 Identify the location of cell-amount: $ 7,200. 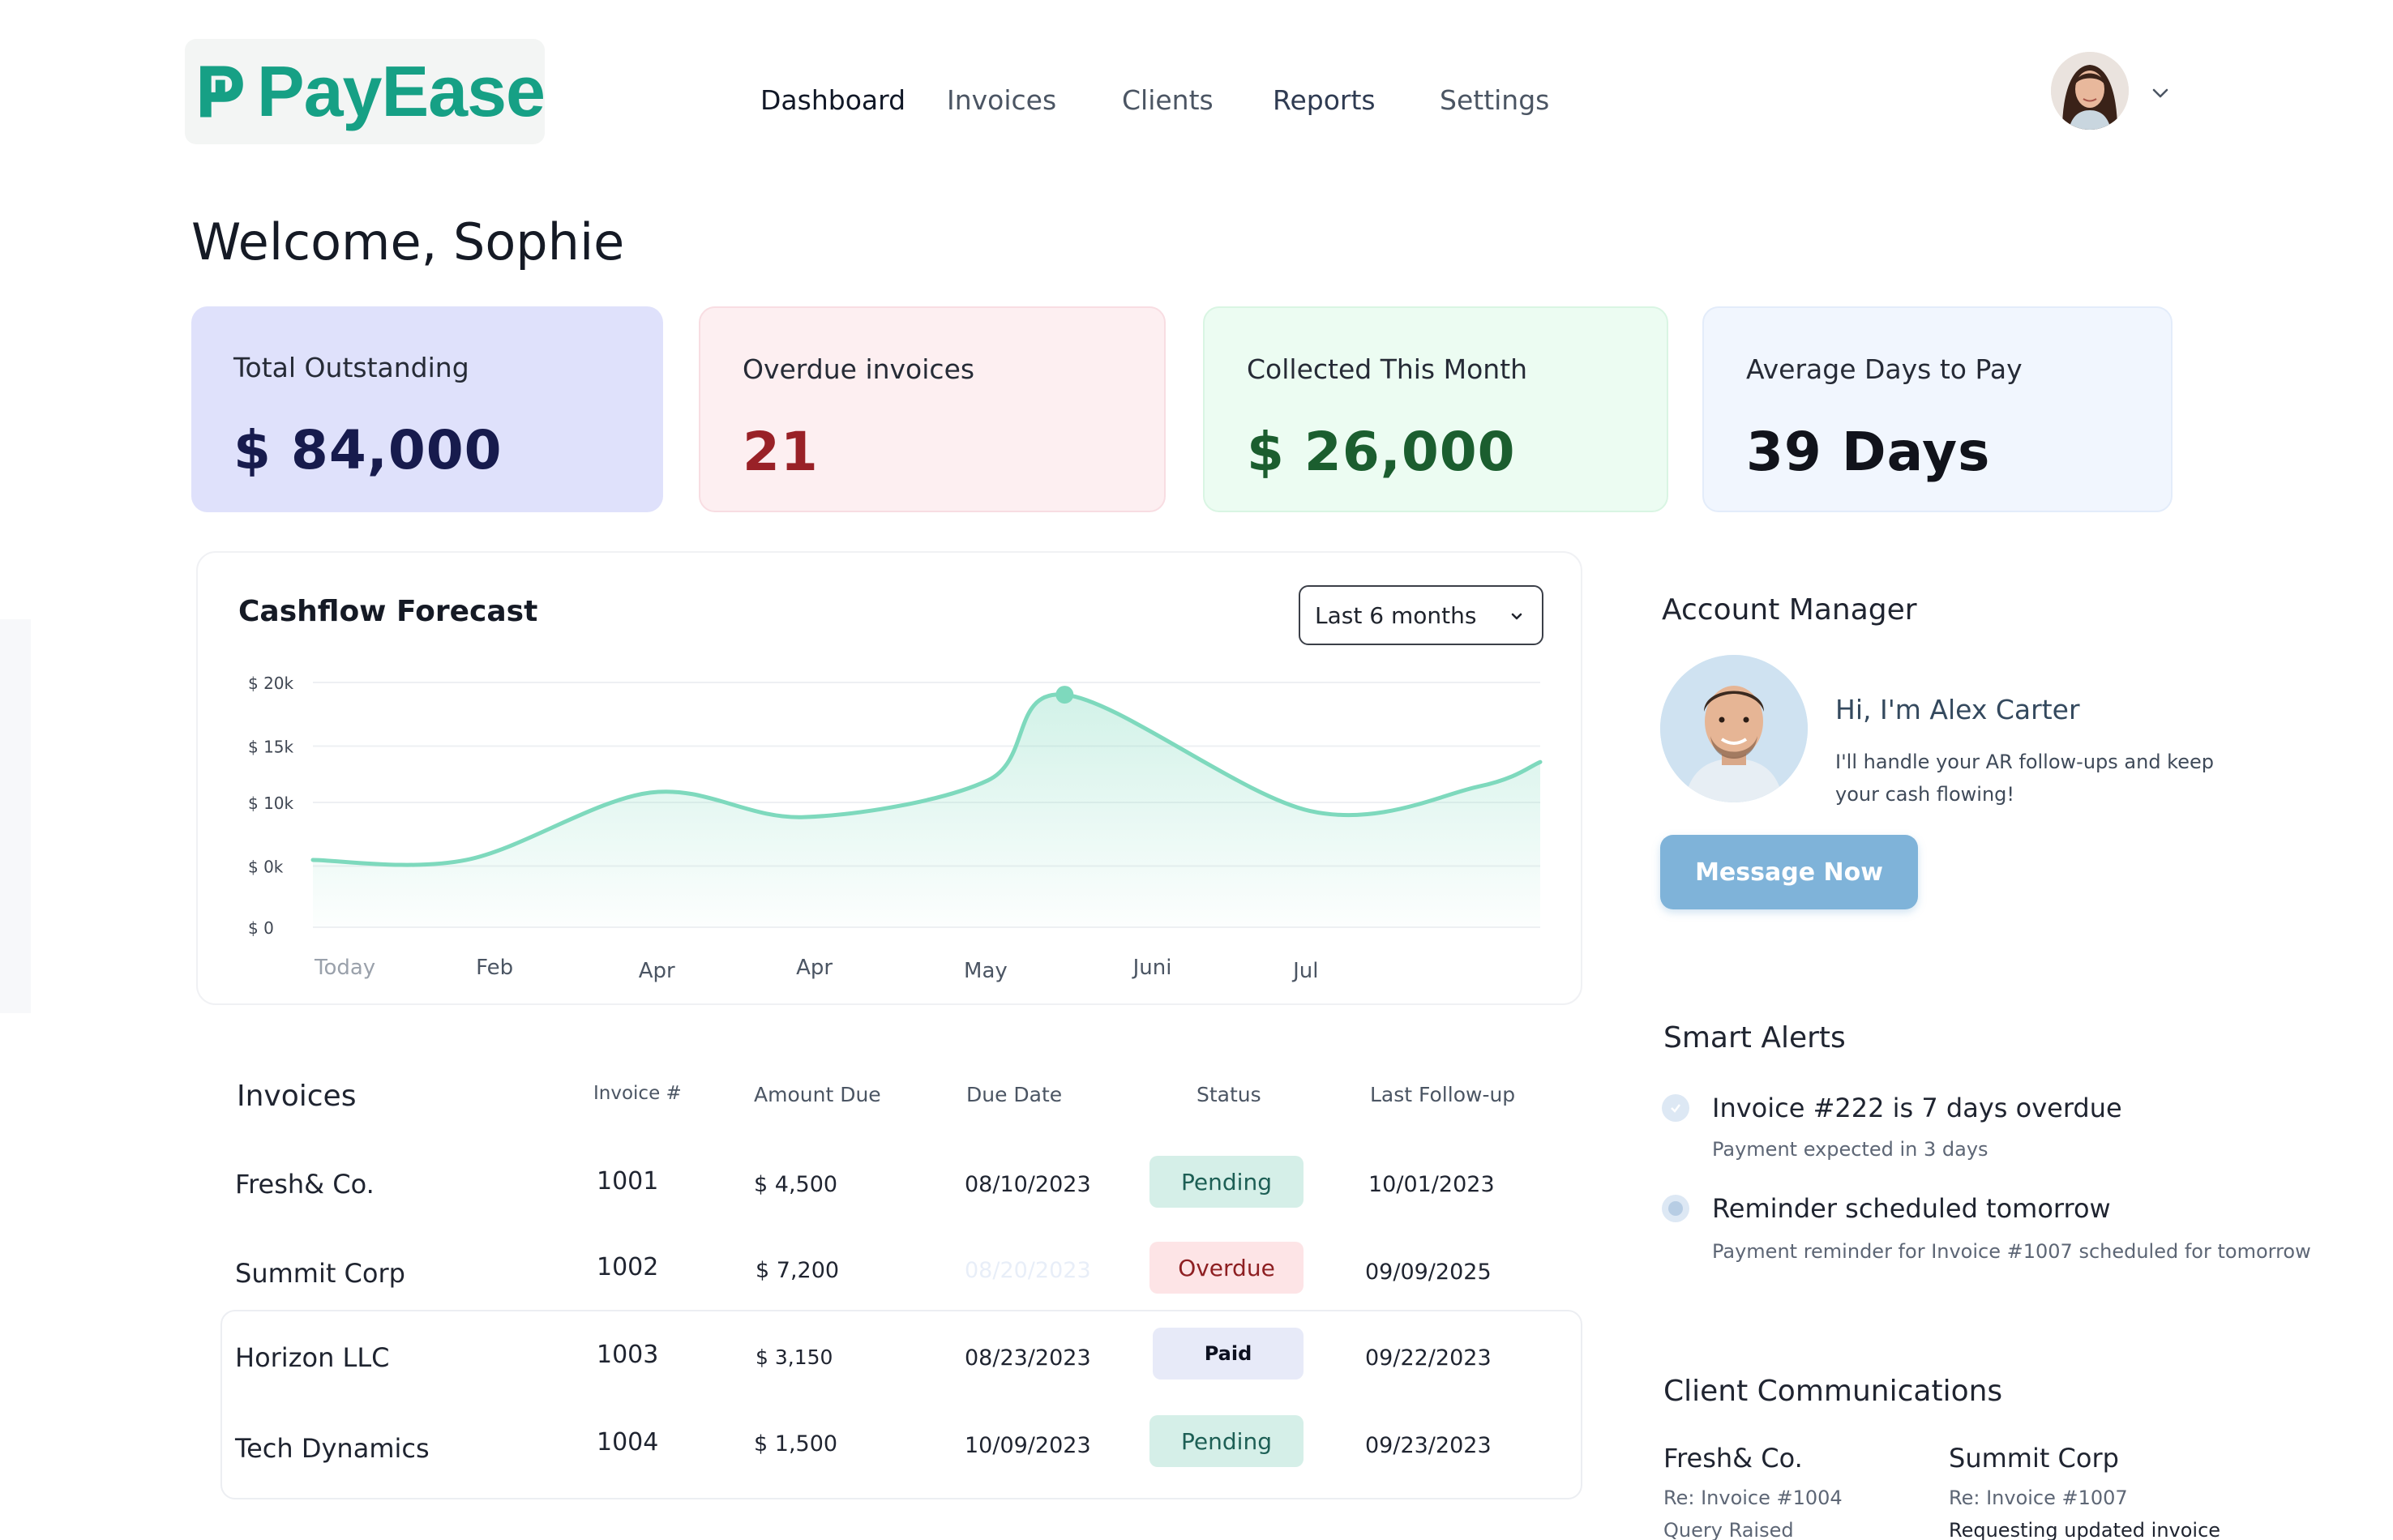
(798, 1270).